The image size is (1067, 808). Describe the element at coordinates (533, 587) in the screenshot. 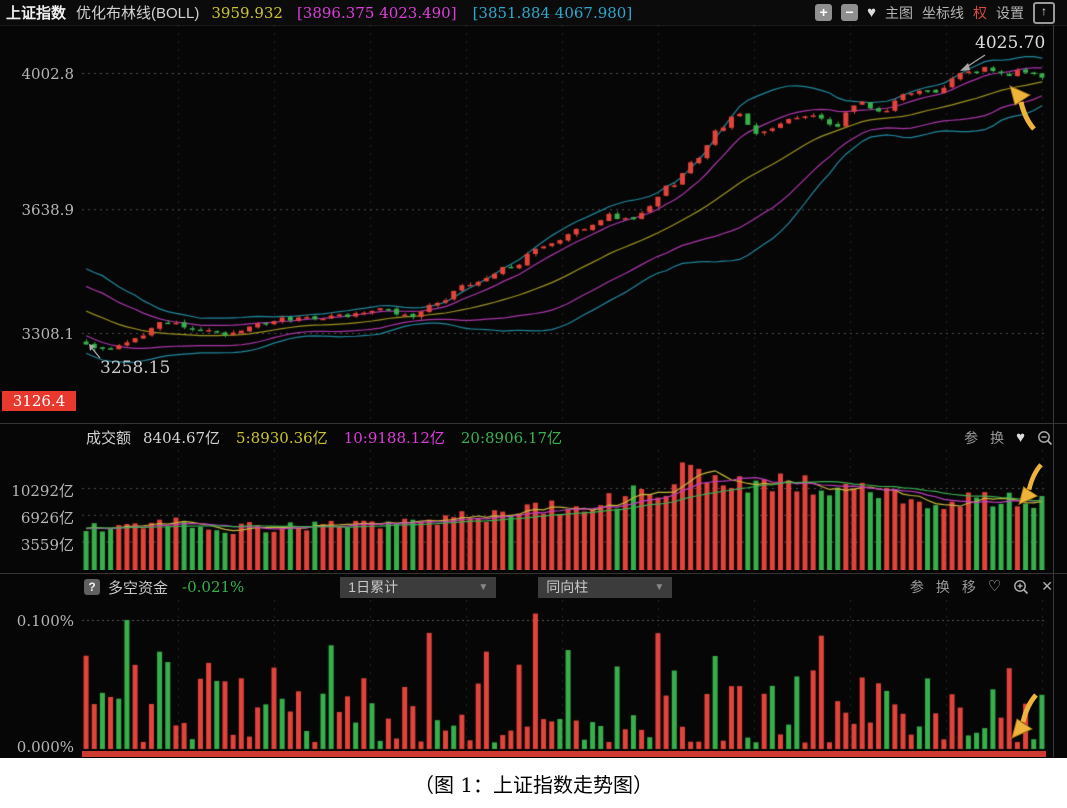

I see `fund-header: ? 多空资金 -0.021% 1日累计 ▼ 同向柱 ▼ 参 换 移 ♡` at that location.